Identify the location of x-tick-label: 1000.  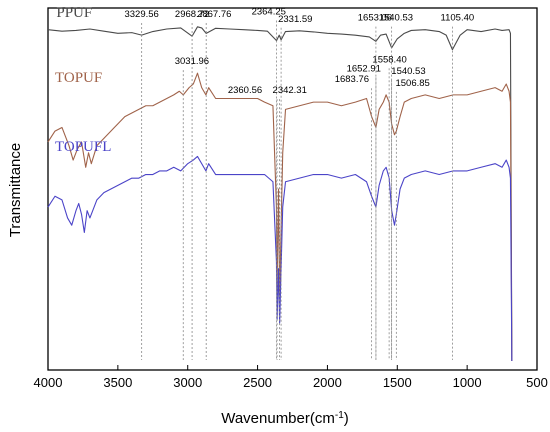
(467, 382).